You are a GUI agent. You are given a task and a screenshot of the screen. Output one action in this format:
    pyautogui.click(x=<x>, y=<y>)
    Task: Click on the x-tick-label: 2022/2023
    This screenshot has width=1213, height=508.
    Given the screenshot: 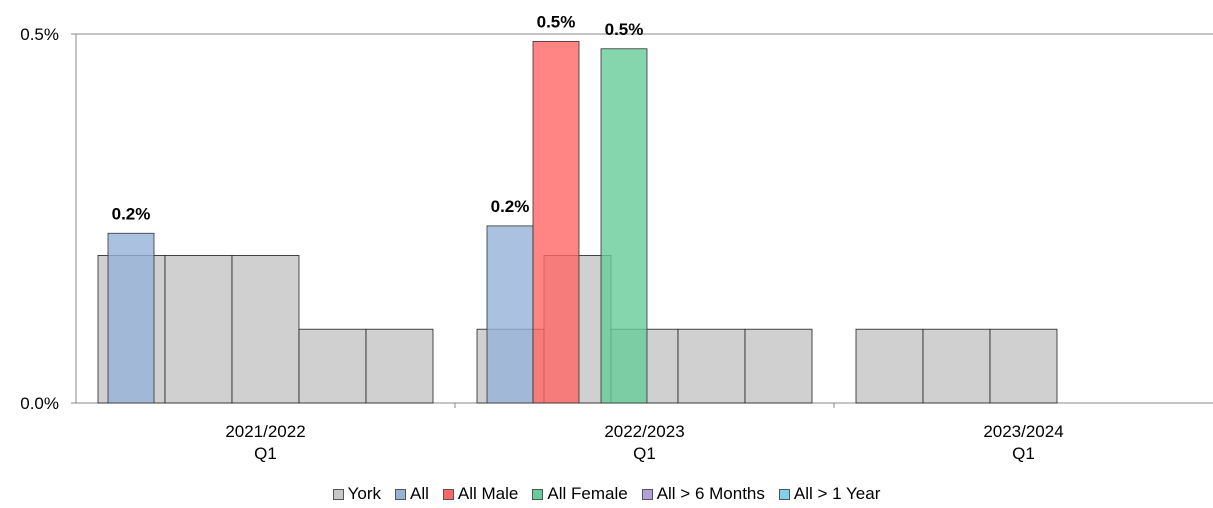 What is the action you would take?
    pyautogui.click(x=644, y=431)
    